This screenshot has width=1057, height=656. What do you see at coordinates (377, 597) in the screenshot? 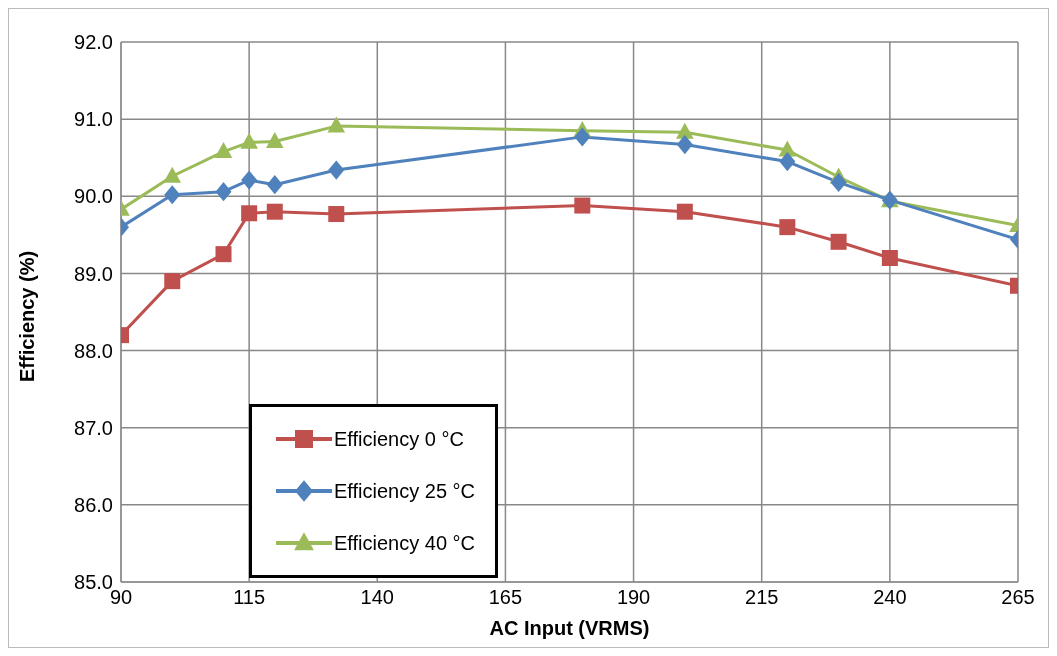
I see `x-tick-label: 140` at bounding box center [377, 597].